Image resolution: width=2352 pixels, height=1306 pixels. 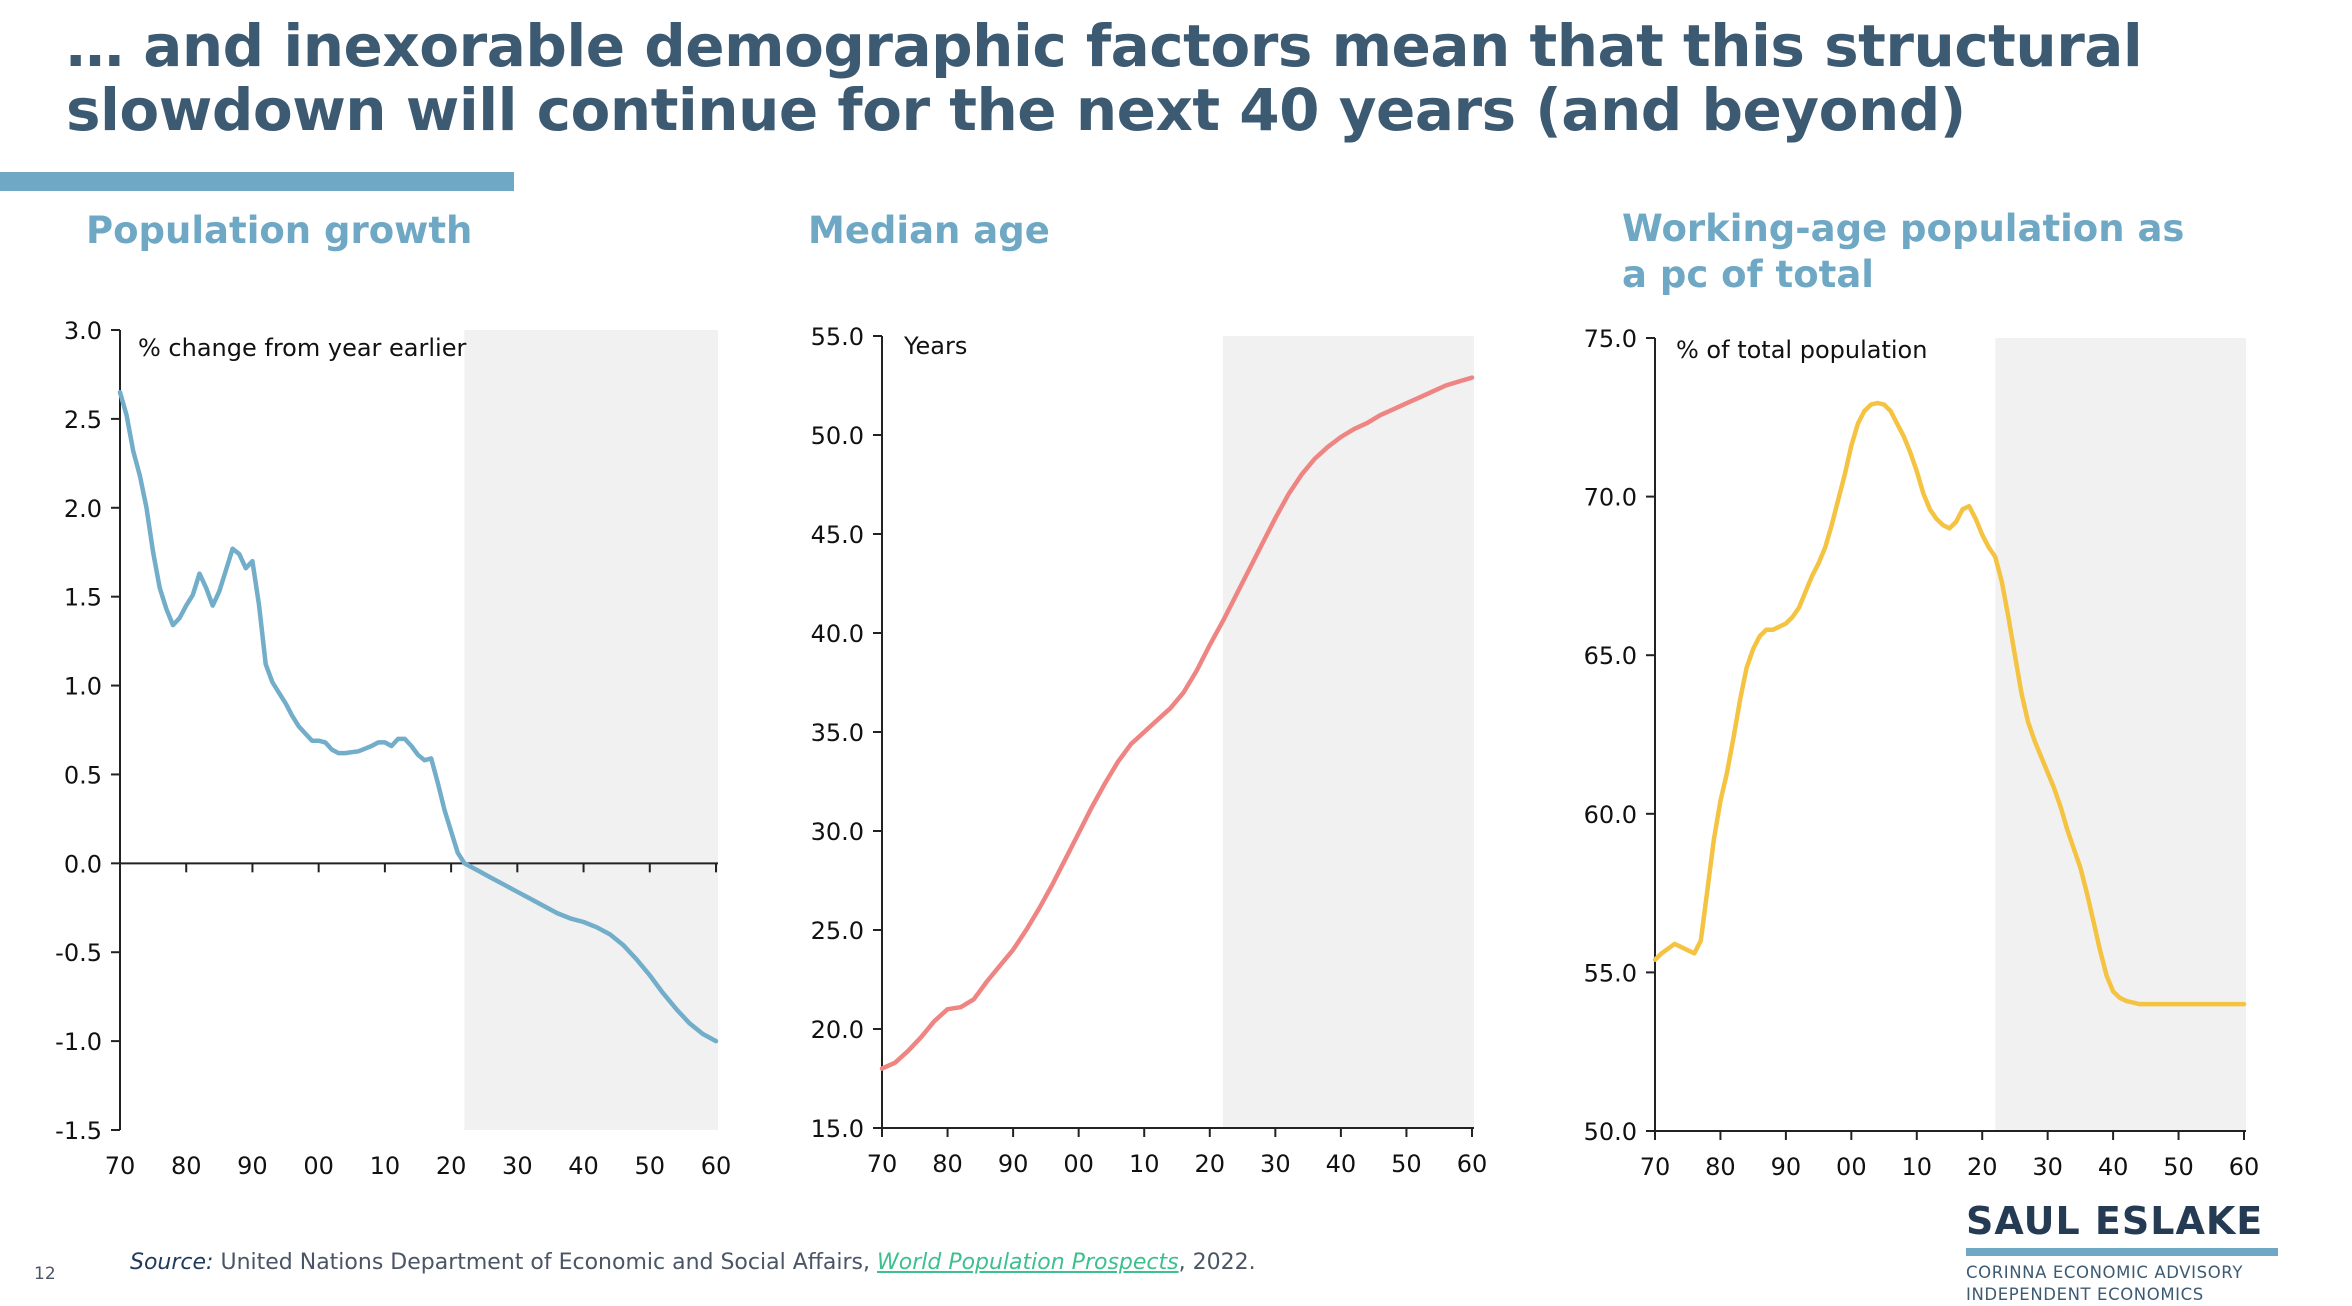 What do you see at coordinates (1903, 252) in the screenshot?
I see `chart-title-working-age: Working-age population as a pc of total` at bounding box center [1903, 252].